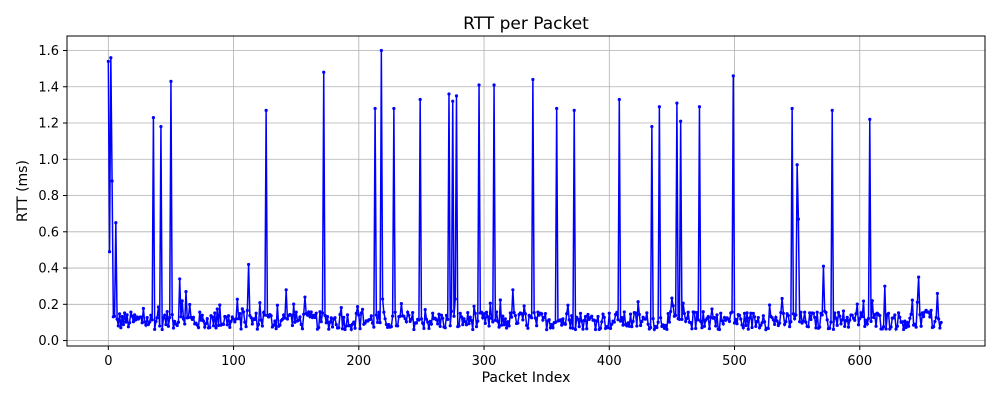  Describe the element at coordinates (108, 361) in the screenshot. I see `x-tick-label: 0` at that location.